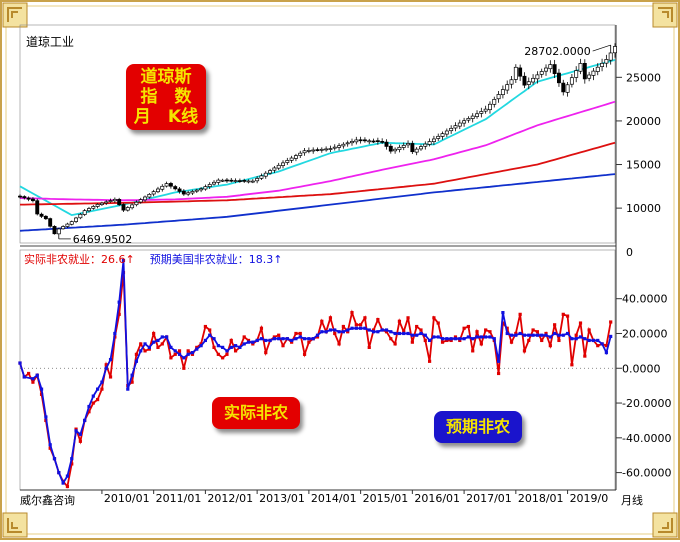 This screenshot has height=542, width=680. What do you see at coordinates (437, 498) in the screenshot?
I see `date-axis-tick-label: 2016/01` at bounding box center [437, 498].